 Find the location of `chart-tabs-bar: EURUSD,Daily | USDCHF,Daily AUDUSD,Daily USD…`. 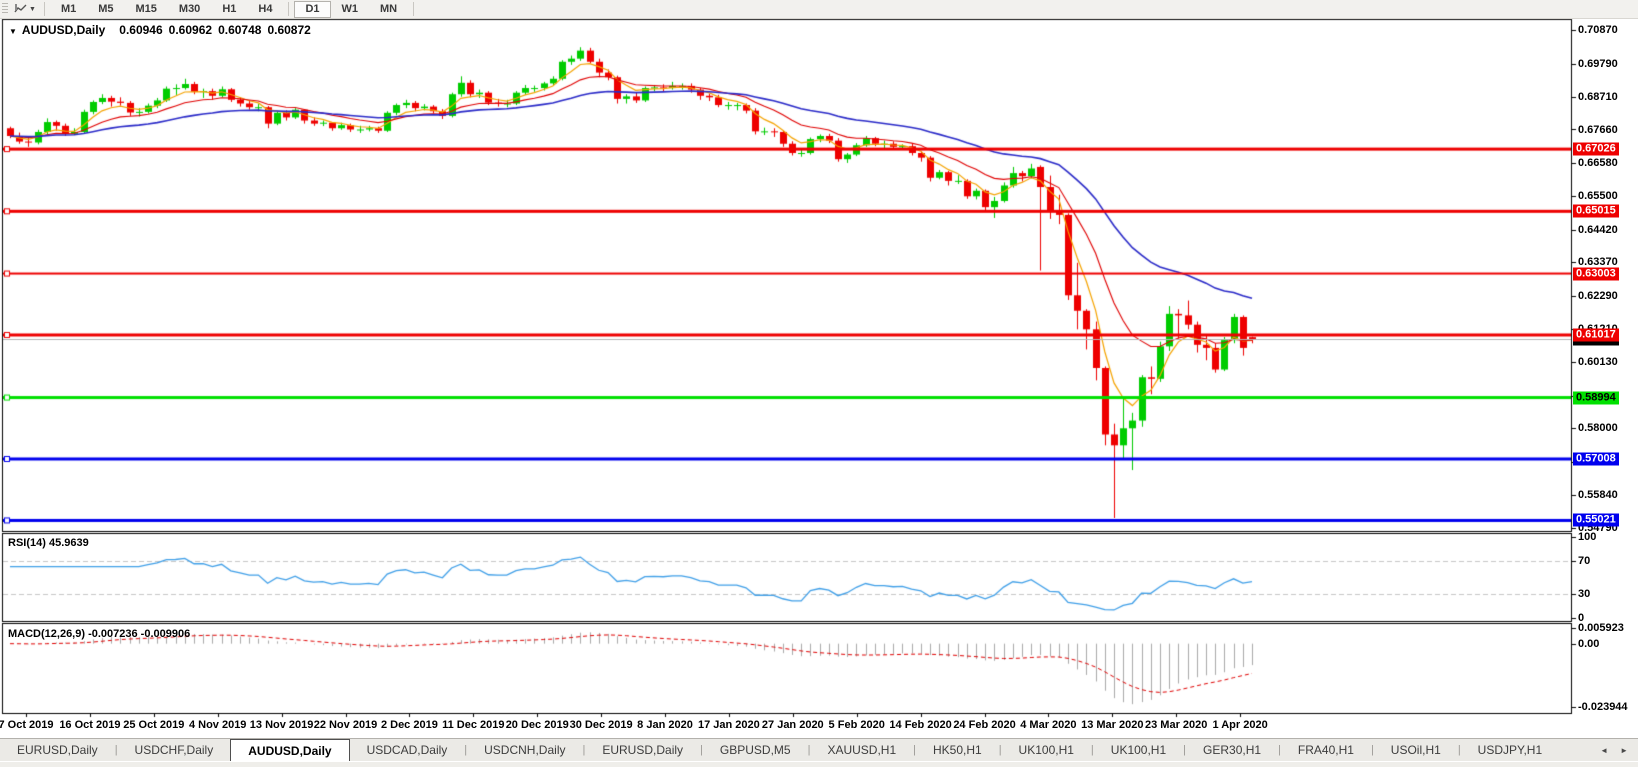

chart-tabs-bar: EURUSD,Daily | USDCHF,Daily AUDUSD,Daily USD… is located at coordinates (819, 750).